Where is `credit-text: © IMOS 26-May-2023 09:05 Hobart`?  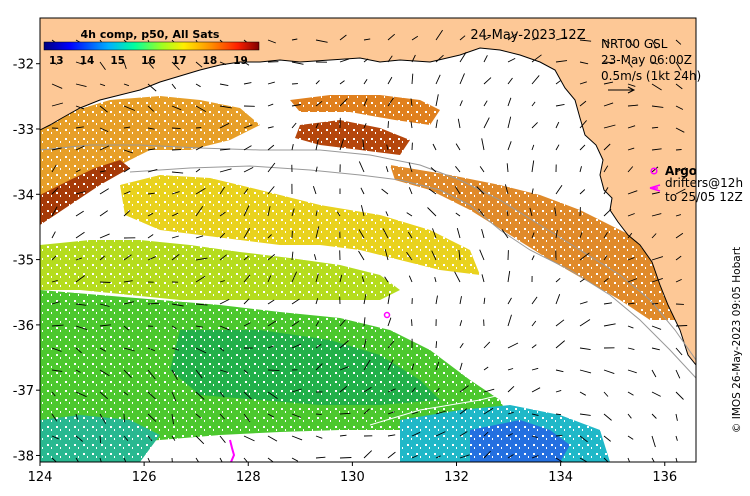 credit-text: © IMOS 26-May-2023 09:05 Hobart is located at coordinates (737, 340).